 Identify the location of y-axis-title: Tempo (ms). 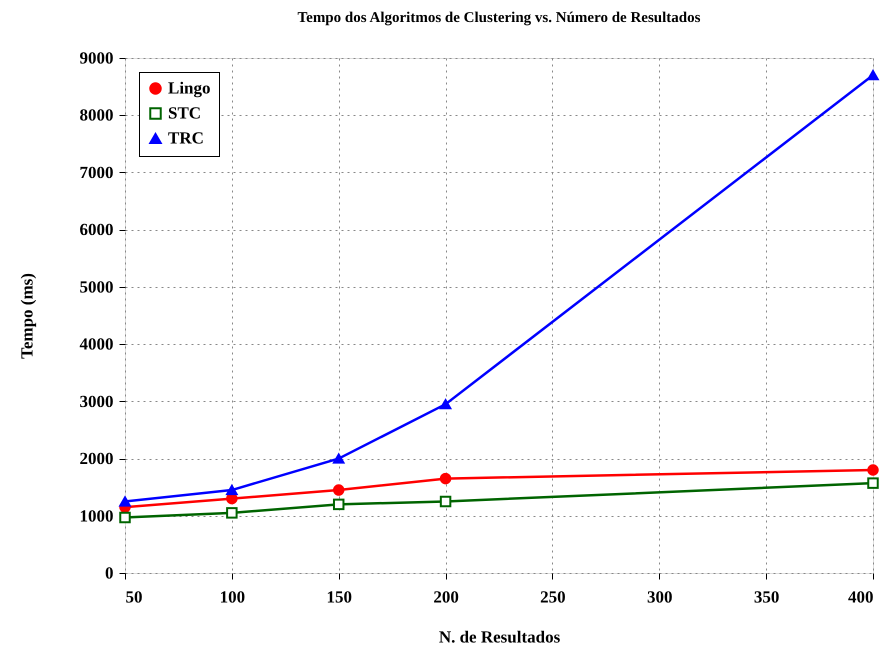
(27, 316).